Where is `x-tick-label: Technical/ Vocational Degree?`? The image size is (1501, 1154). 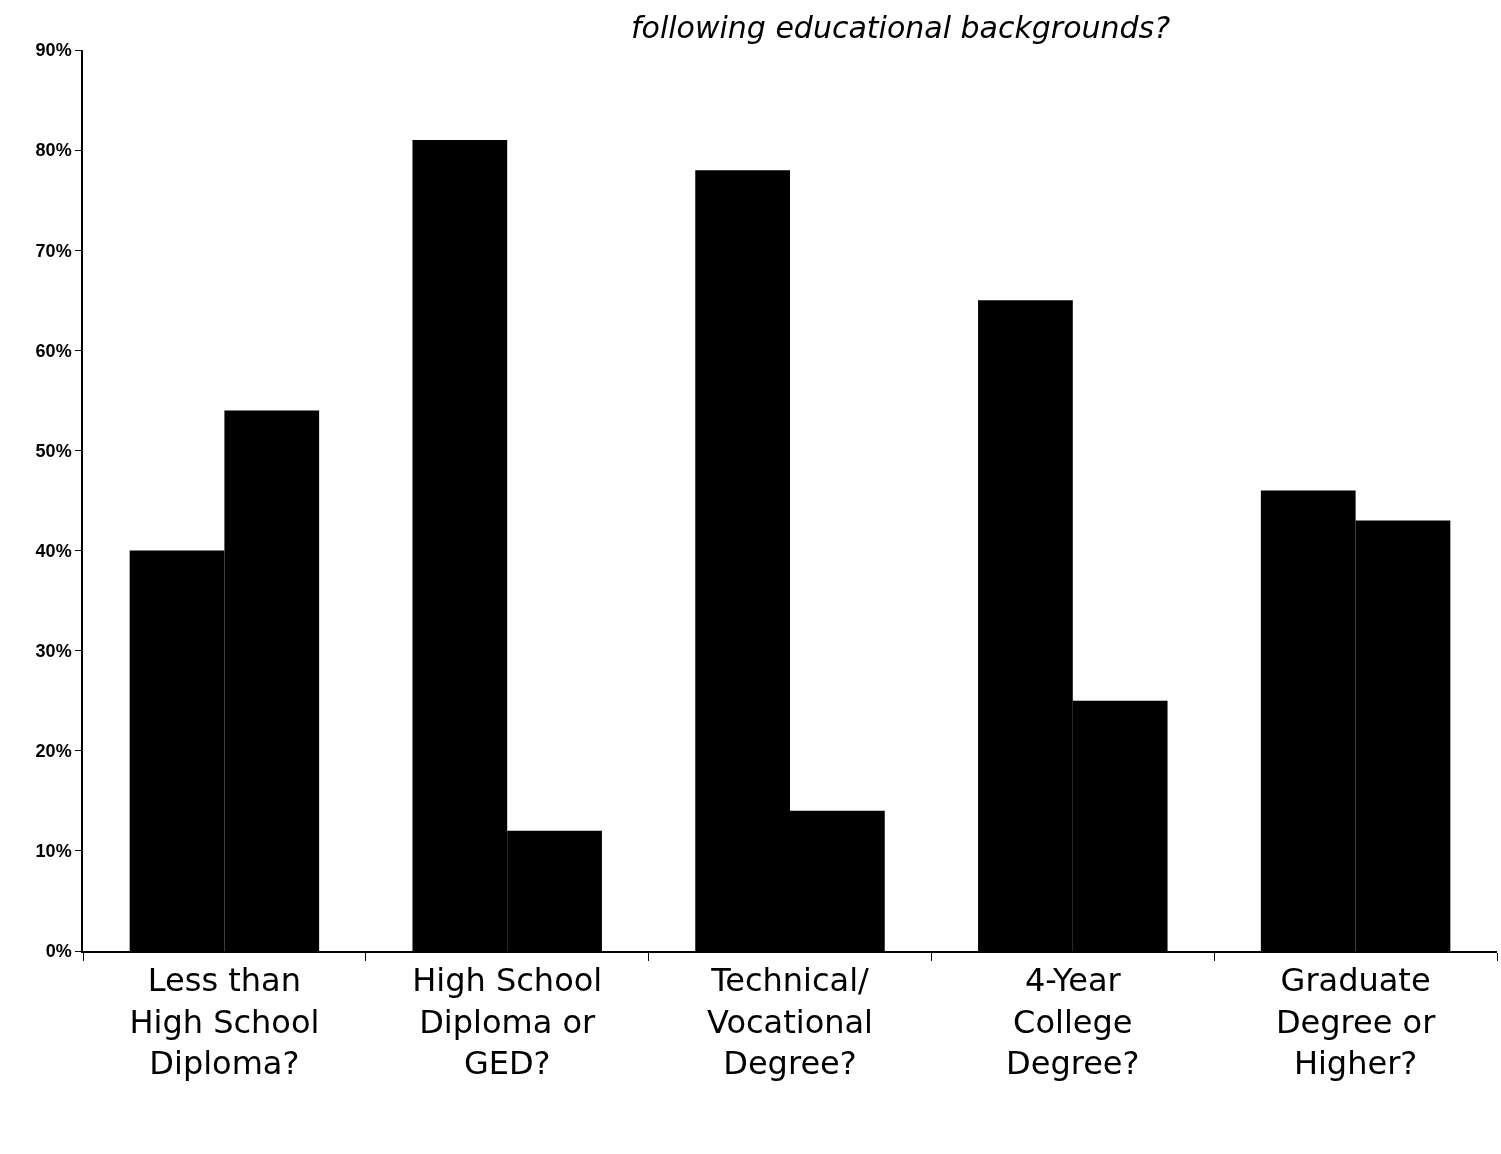
x-tick-label: Technical/ Vocational Degree? is located at coordinates (790, 1022).